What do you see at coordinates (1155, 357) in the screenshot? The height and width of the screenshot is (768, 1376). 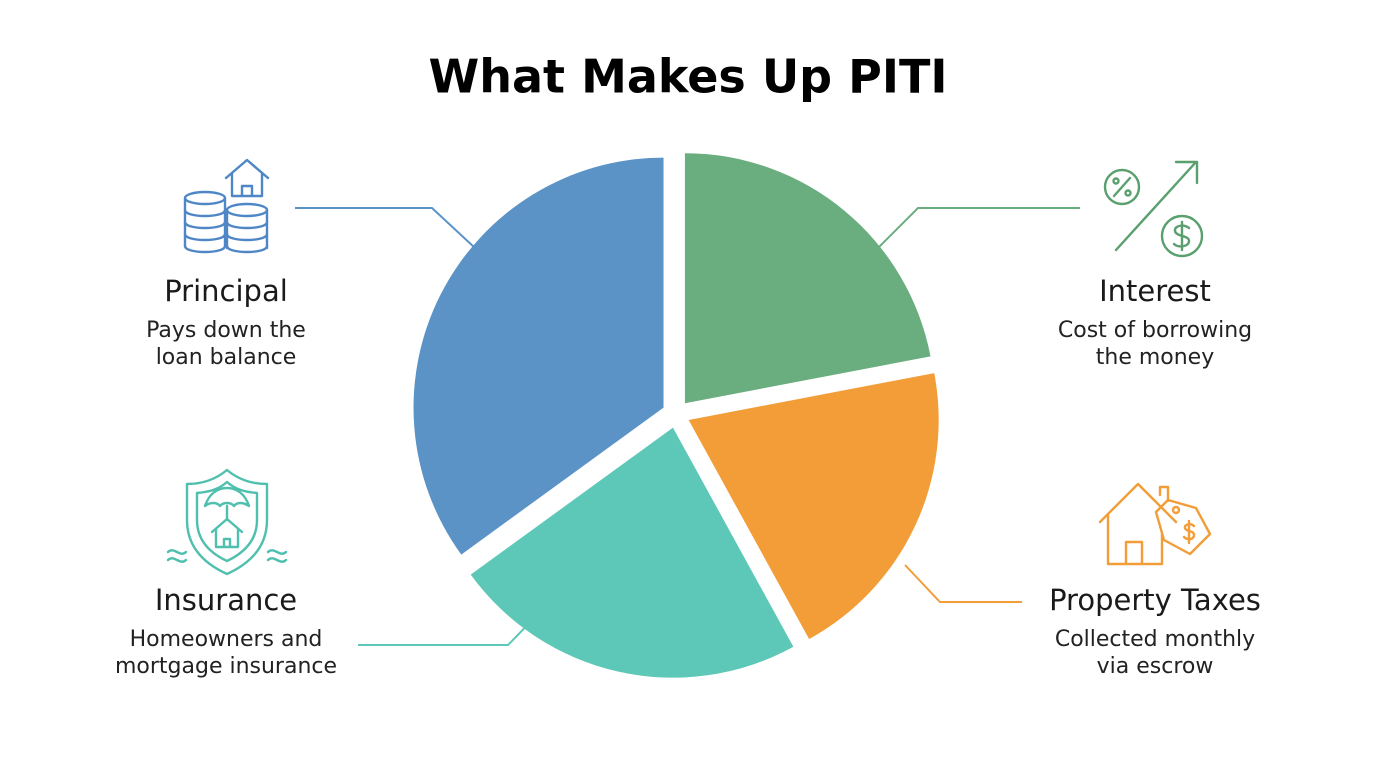 I see `slice-description: the money` at bounding box center [1155, 357].